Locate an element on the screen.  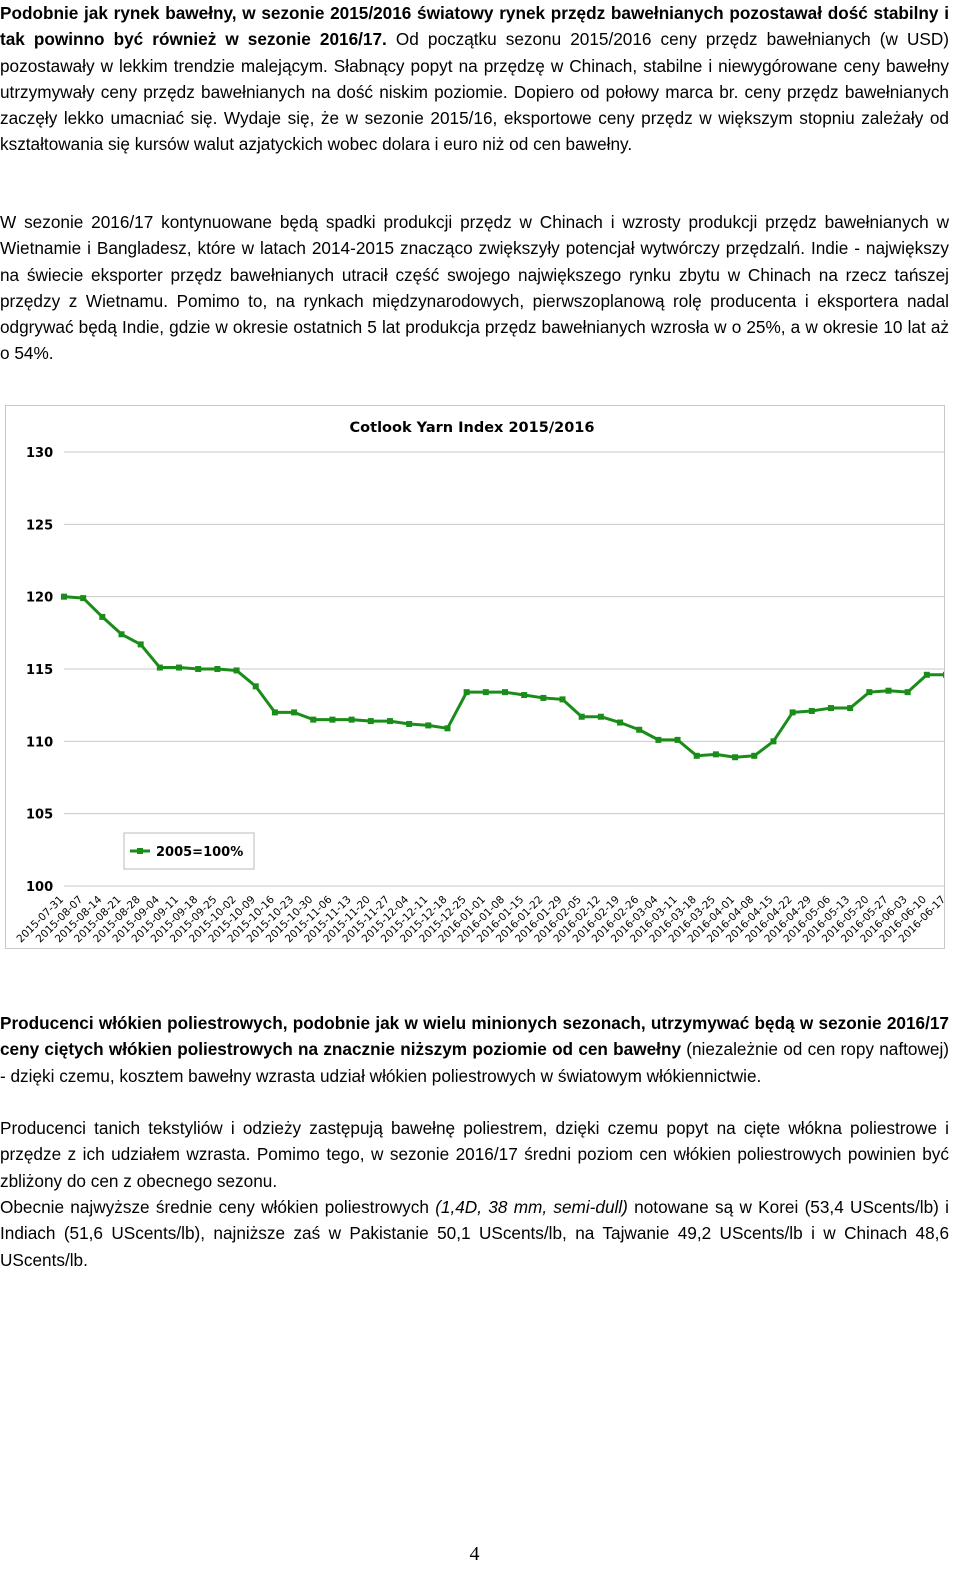
series-line is located at coordinates (503, 677).